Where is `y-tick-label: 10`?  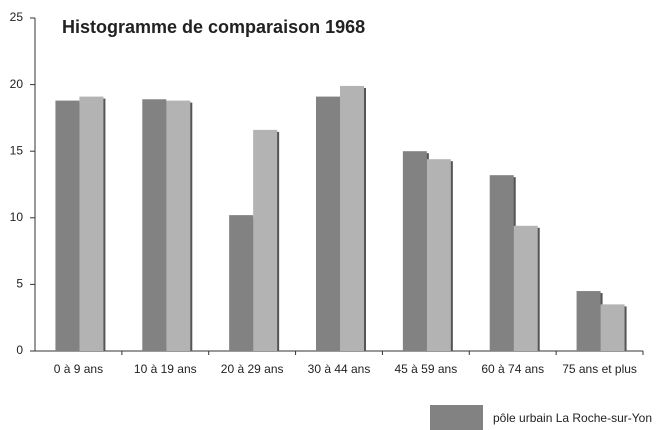
y-tick-label: 10 is located at coordinates (17, 217).